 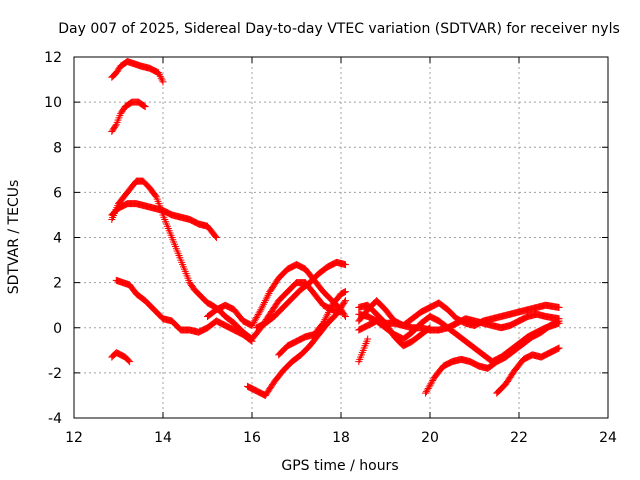 I want to click on x-tick-label: 14, so click(x=163, y=438).